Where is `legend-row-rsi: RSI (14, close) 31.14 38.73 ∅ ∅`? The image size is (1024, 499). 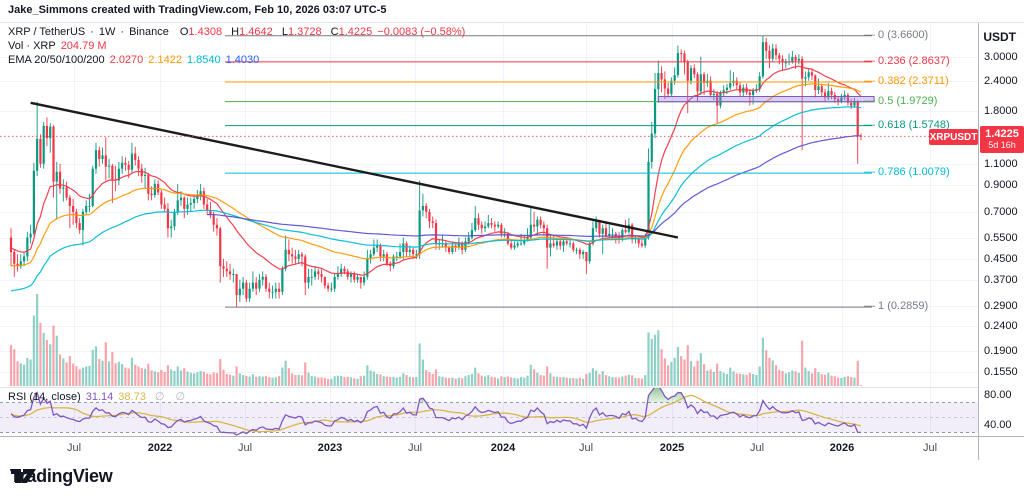 legend-row-rsi: RSI (14, close) 31.14 38.73 ∅ ∅ is located at coordinates (98, 396).